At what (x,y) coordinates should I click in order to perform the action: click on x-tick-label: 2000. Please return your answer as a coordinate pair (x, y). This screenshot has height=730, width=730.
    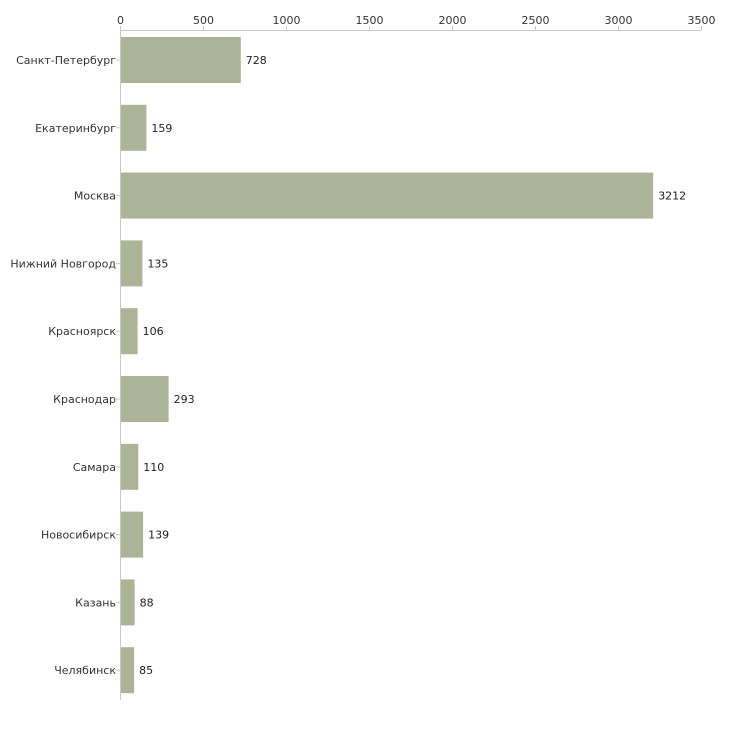
    Looking at the image, I should click on (453, 20).